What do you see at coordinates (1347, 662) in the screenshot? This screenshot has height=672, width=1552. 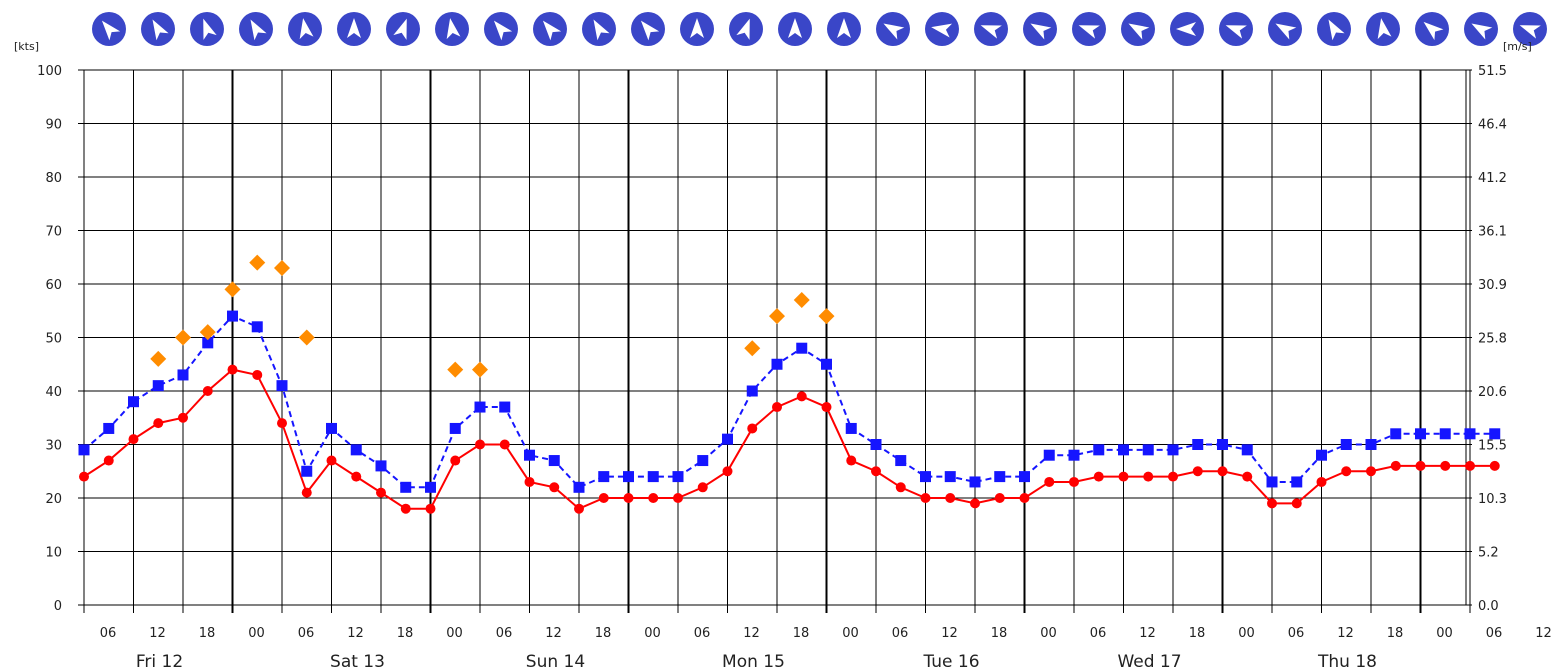 I see `day-label: Thu 18` at bounding box center [1347, 662].